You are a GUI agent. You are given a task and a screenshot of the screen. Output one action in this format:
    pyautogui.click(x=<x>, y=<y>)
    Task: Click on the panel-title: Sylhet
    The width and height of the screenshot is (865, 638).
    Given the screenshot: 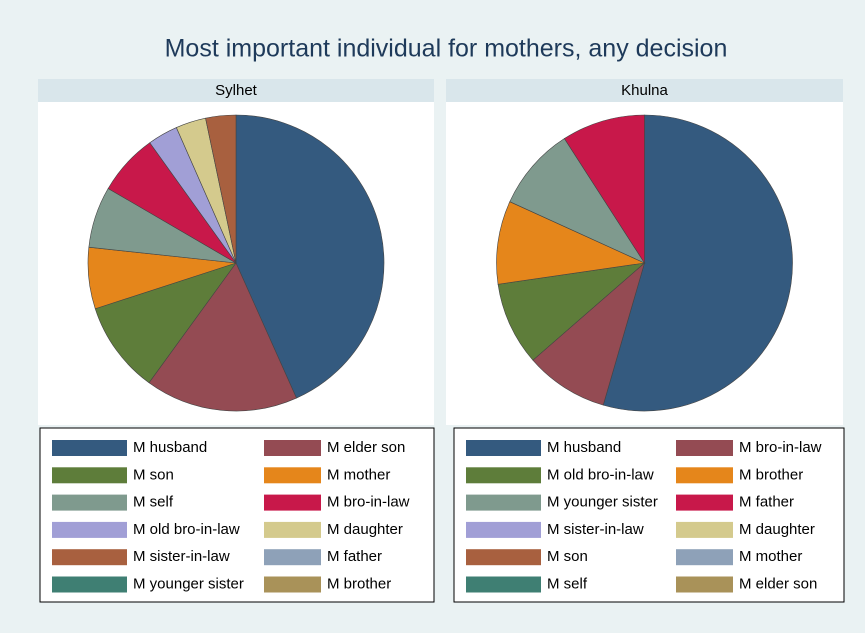 What is the action you would take?
    pyautogui.click(x=236, y=90)
    